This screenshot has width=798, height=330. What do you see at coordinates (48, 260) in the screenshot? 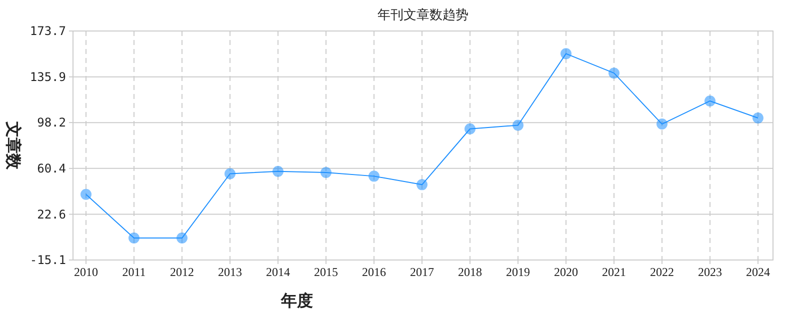
I see `y-tick-label: -15.1` at bounding box center [48, 260].